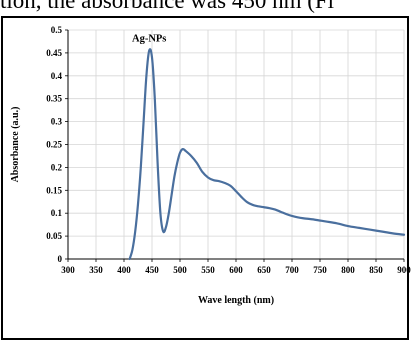 The height and width of the screenshot is (344, 414). What do you see at coordinates (348, 270) in the screenshot?
I see `x-tick-label-800: 800` at bounding box center [348, 270].